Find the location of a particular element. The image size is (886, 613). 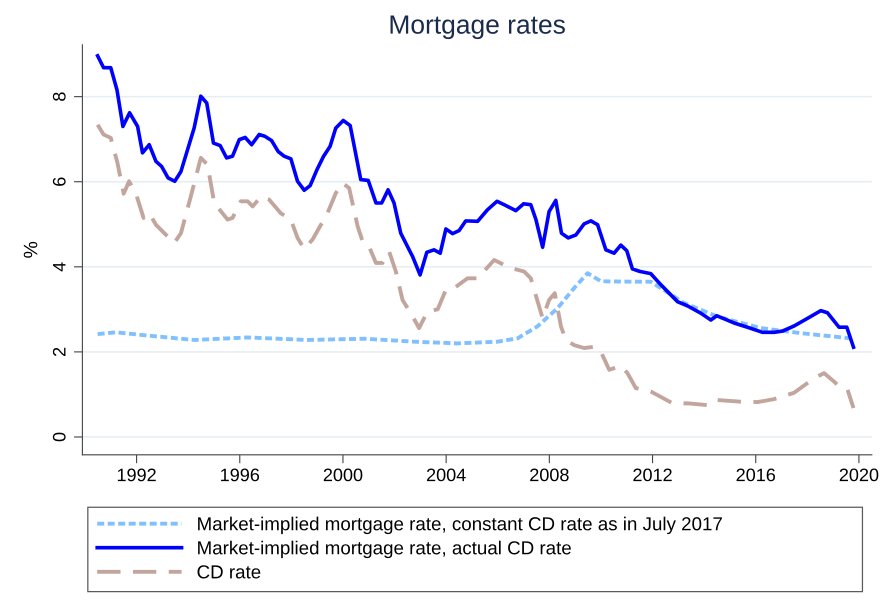

legend-label: CD rate is located at coordinates (229, 572).